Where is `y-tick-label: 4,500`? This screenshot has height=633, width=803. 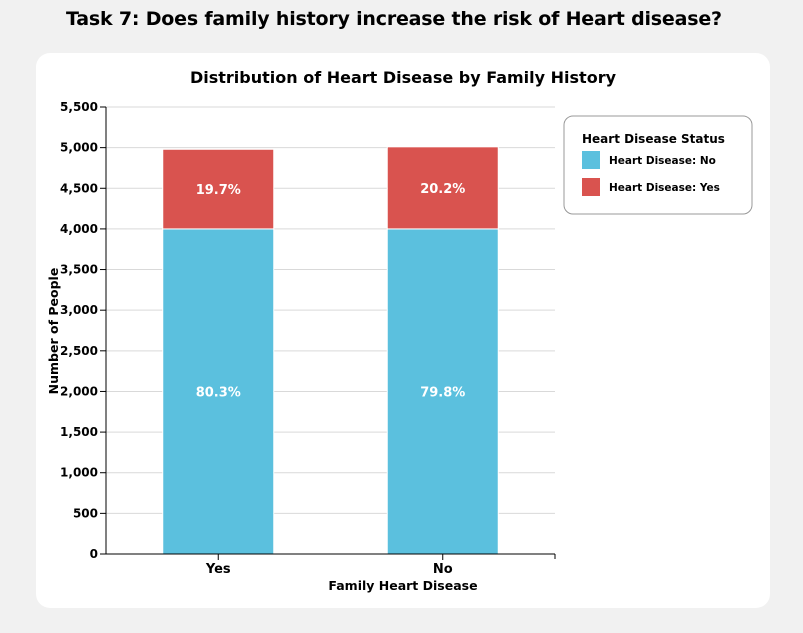 y-tick-label: 4,500 is located at coordinates (79, 188).